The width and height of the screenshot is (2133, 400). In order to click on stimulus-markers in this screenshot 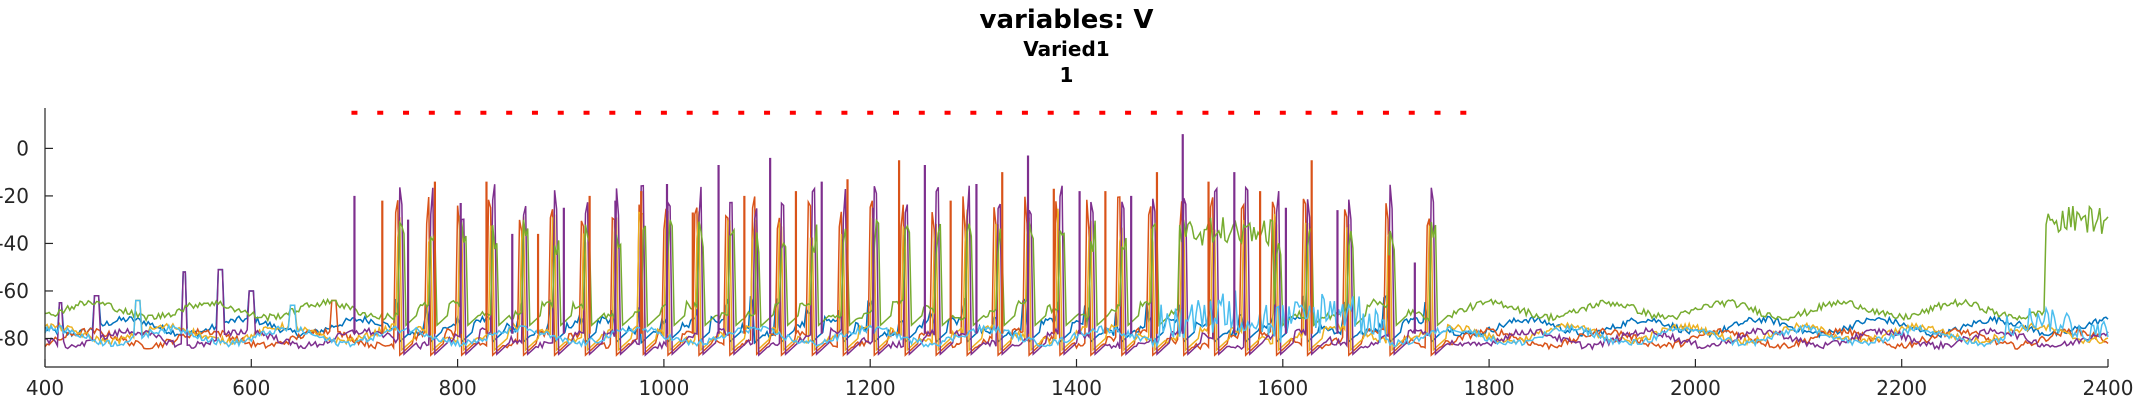, I will do `click(909, 112)`.